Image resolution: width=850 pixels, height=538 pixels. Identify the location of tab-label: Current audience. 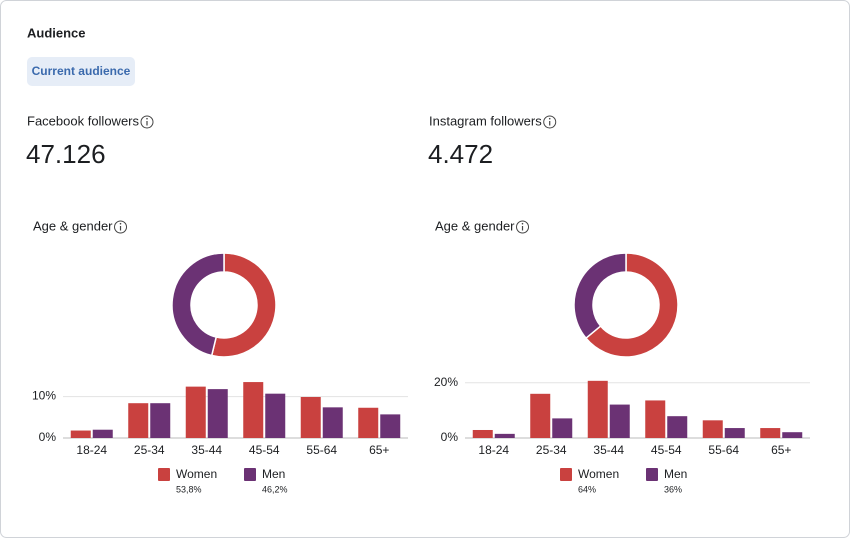
(81, 71).